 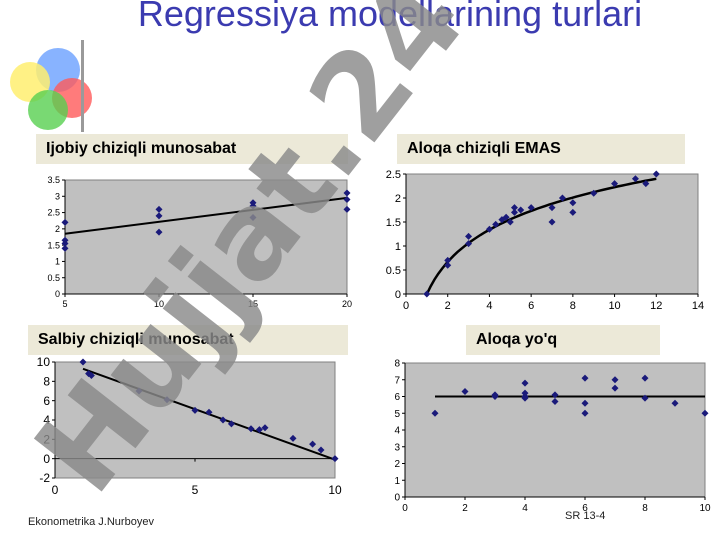 What do you see at coordinates (206, 215) in the screenshot?
I see `trend-line` at bounding box center [206, 215].